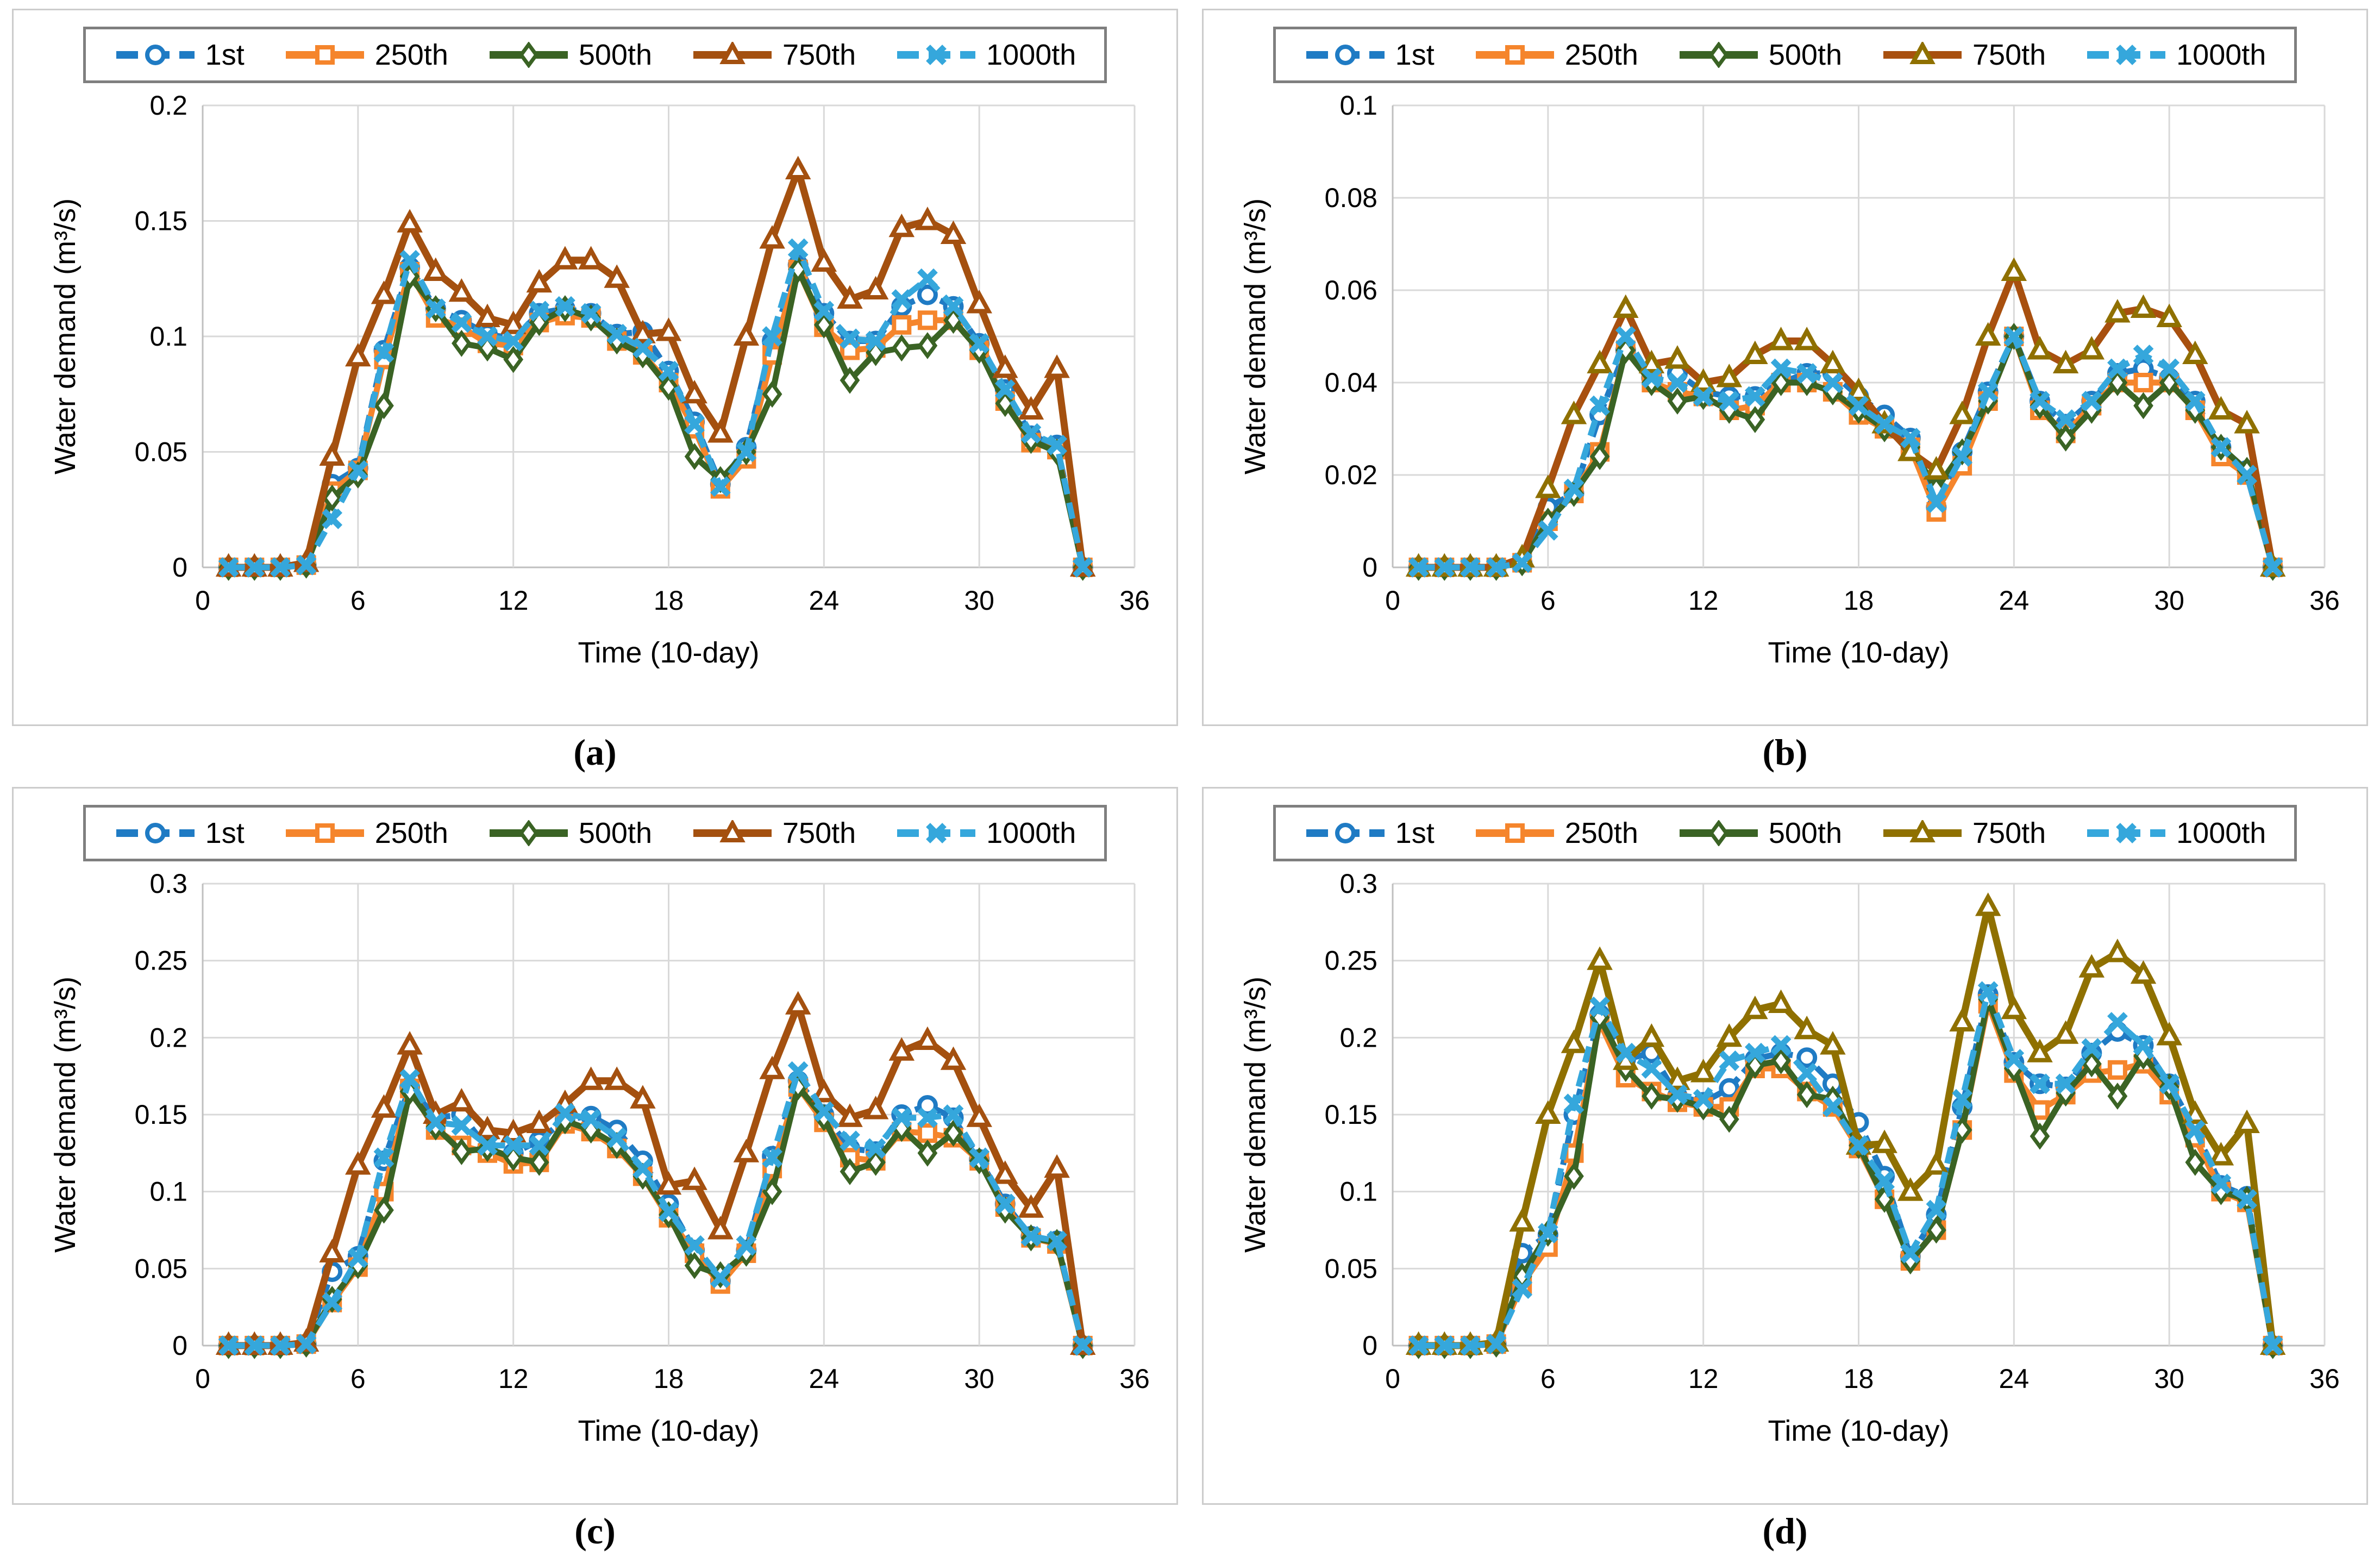 This screenshot has width=2380, height=1557. I want to click on series-line-750th, so click(657, 369).